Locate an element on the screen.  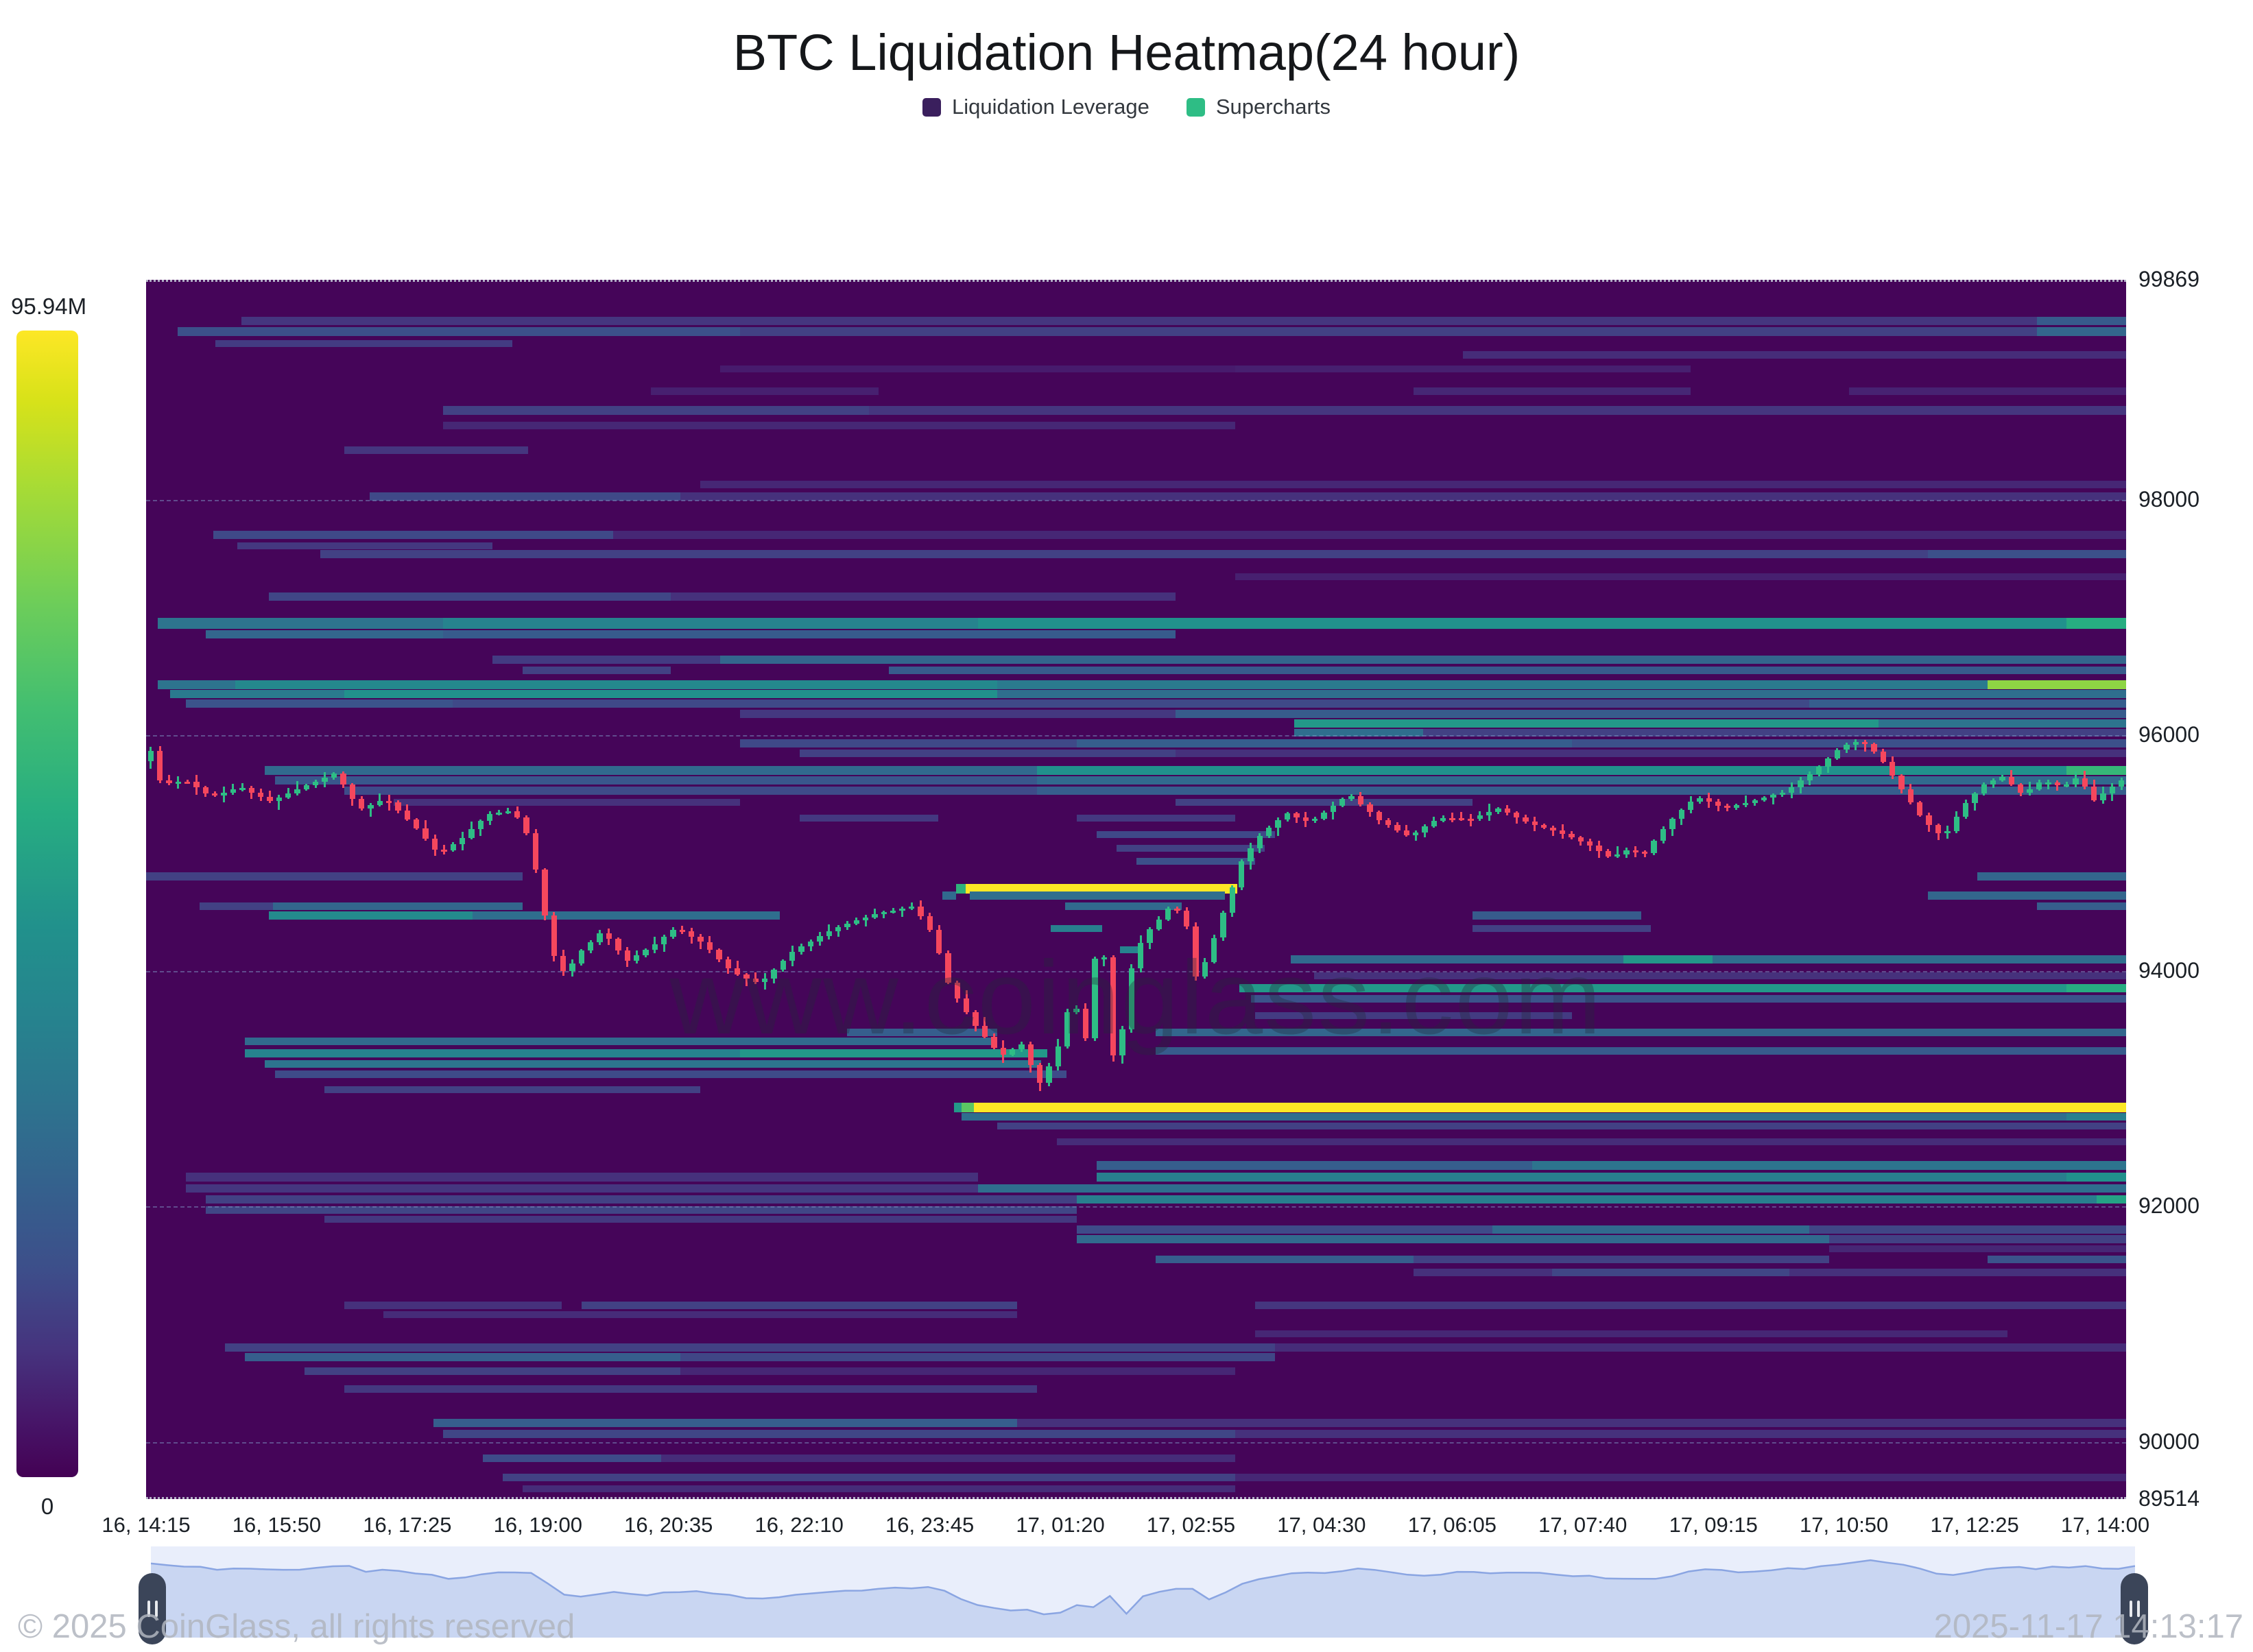
x-axis-tick-label: 16, 15:50 is located at coordinates (277, 1525).